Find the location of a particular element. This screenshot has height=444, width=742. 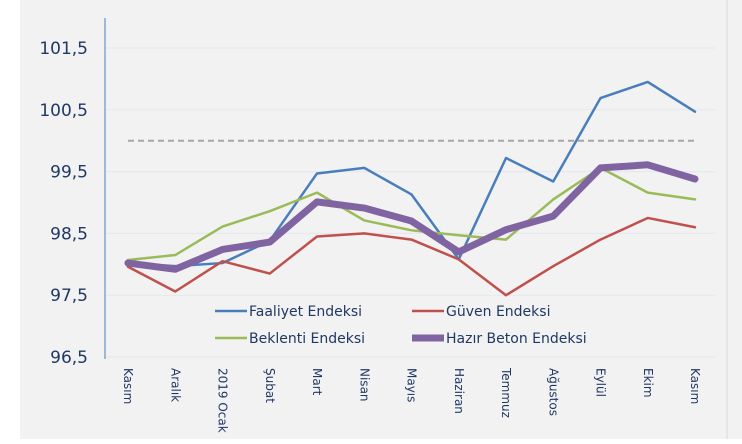

legend-label: Beklenti Endeksi is located at coordinates (307, 339).